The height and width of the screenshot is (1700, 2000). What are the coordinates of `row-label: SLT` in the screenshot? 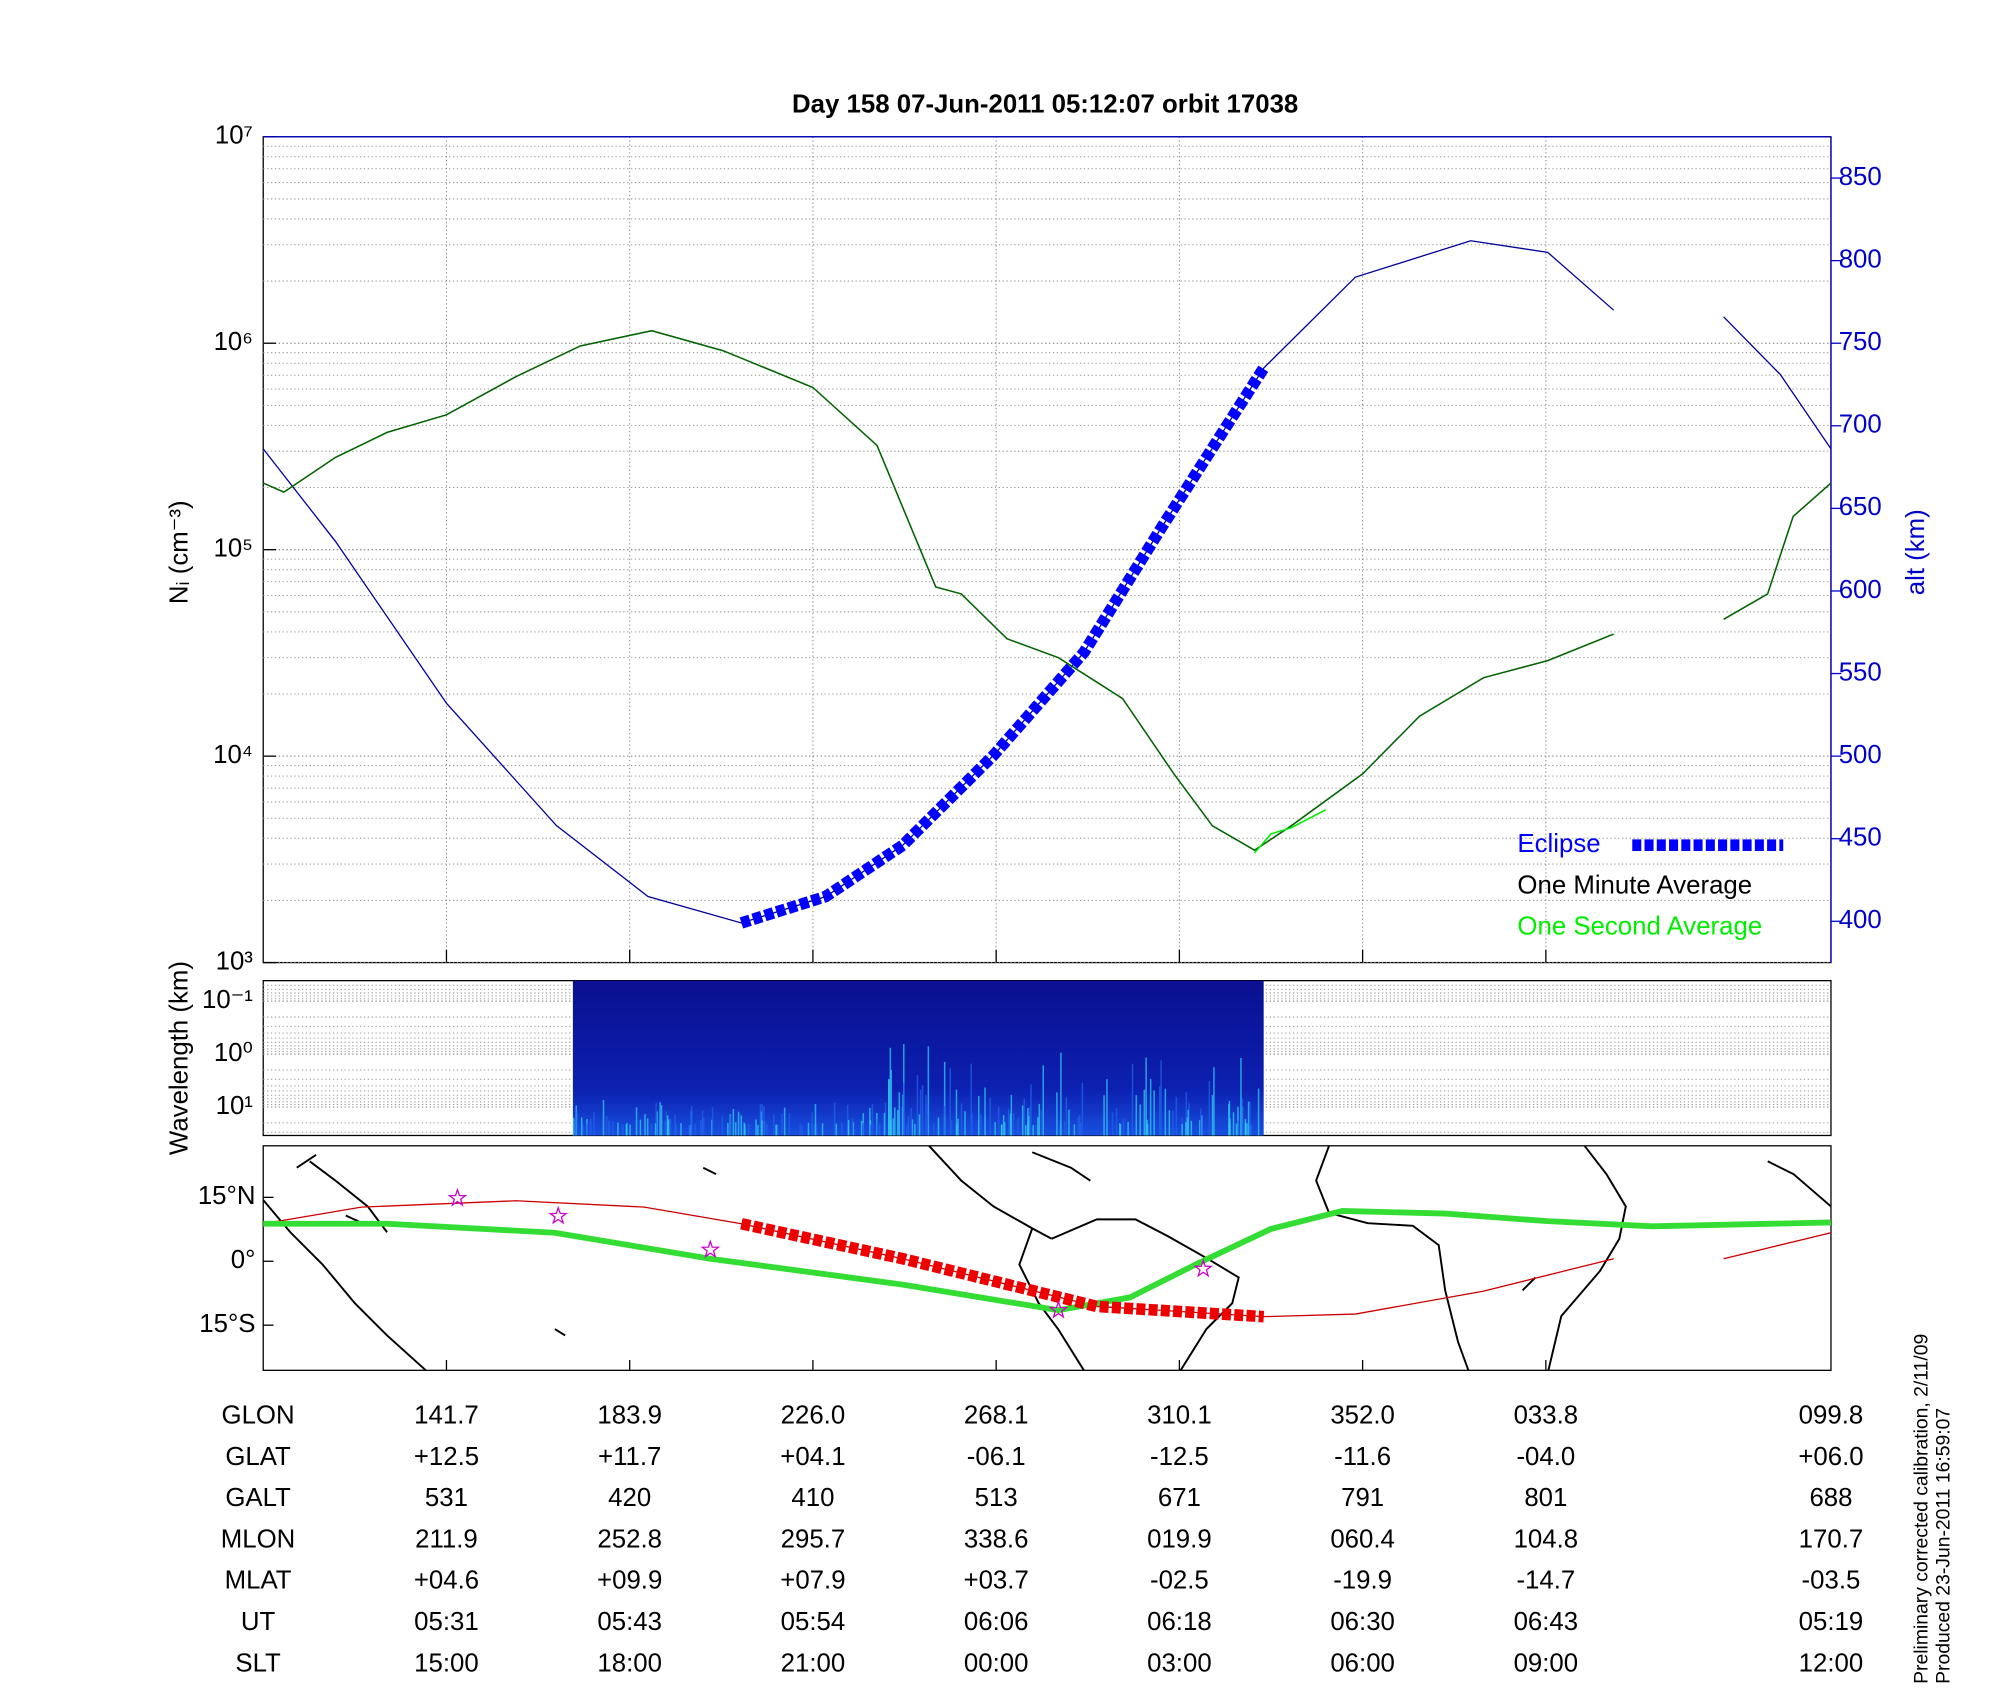 It's located at (258, 1663).